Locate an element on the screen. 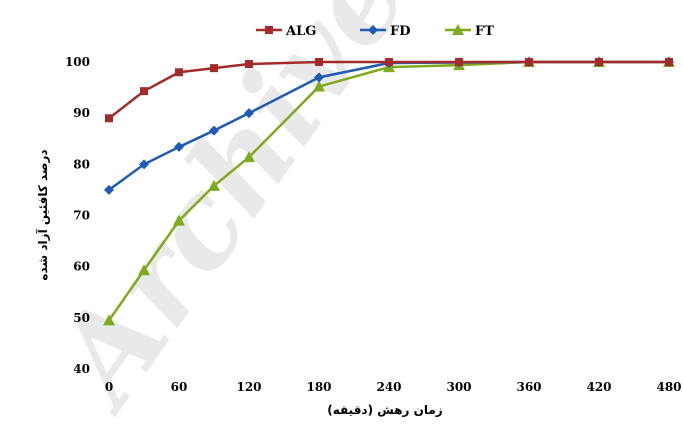 The height and width of the screenshot is (428, 683). y-axis-title: درصد کافئین آزاد شده is located at coordinates (42, 214).